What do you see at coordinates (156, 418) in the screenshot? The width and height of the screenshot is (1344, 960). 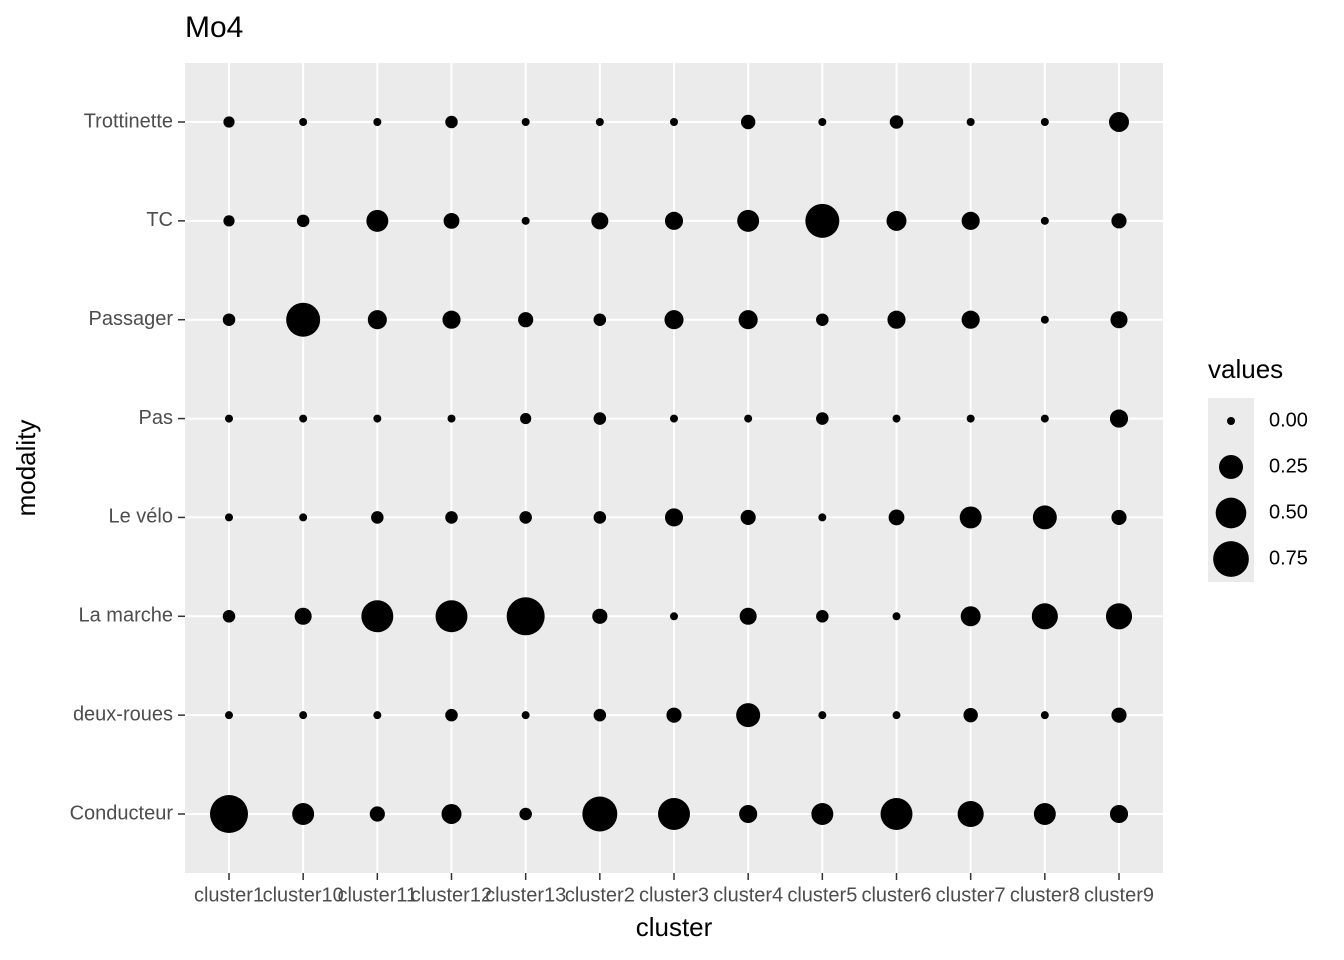 I see `y-tick-label: Pas` at bounding box center [156, 418].